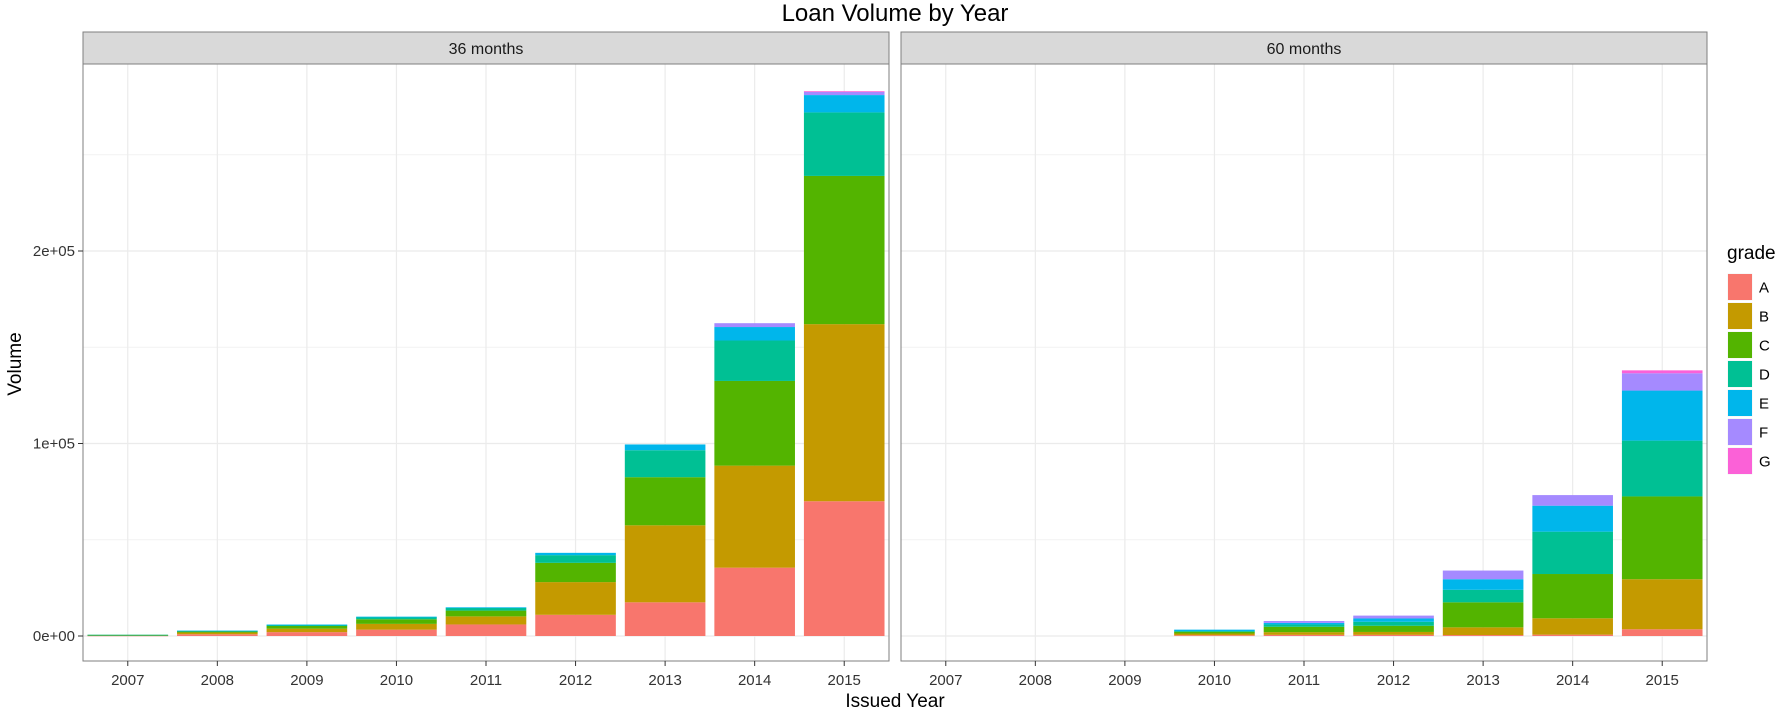  Describe the element at coordinates (1764, 288) in the screenshot. I see `legend-label: A` at that location.